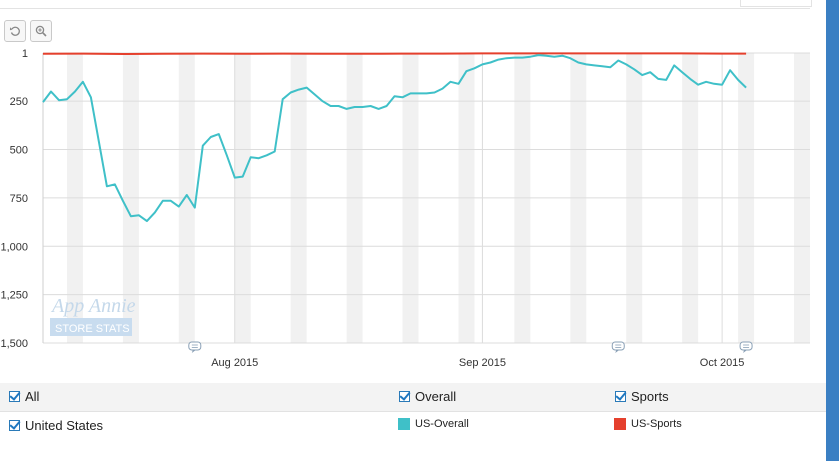 Image resolution: width=839 pixels, height=461 pixels. What do you see at coordinates (404, 396) in the screenshot?
I see `checkbox-overall` at bounding box center [404, 396].